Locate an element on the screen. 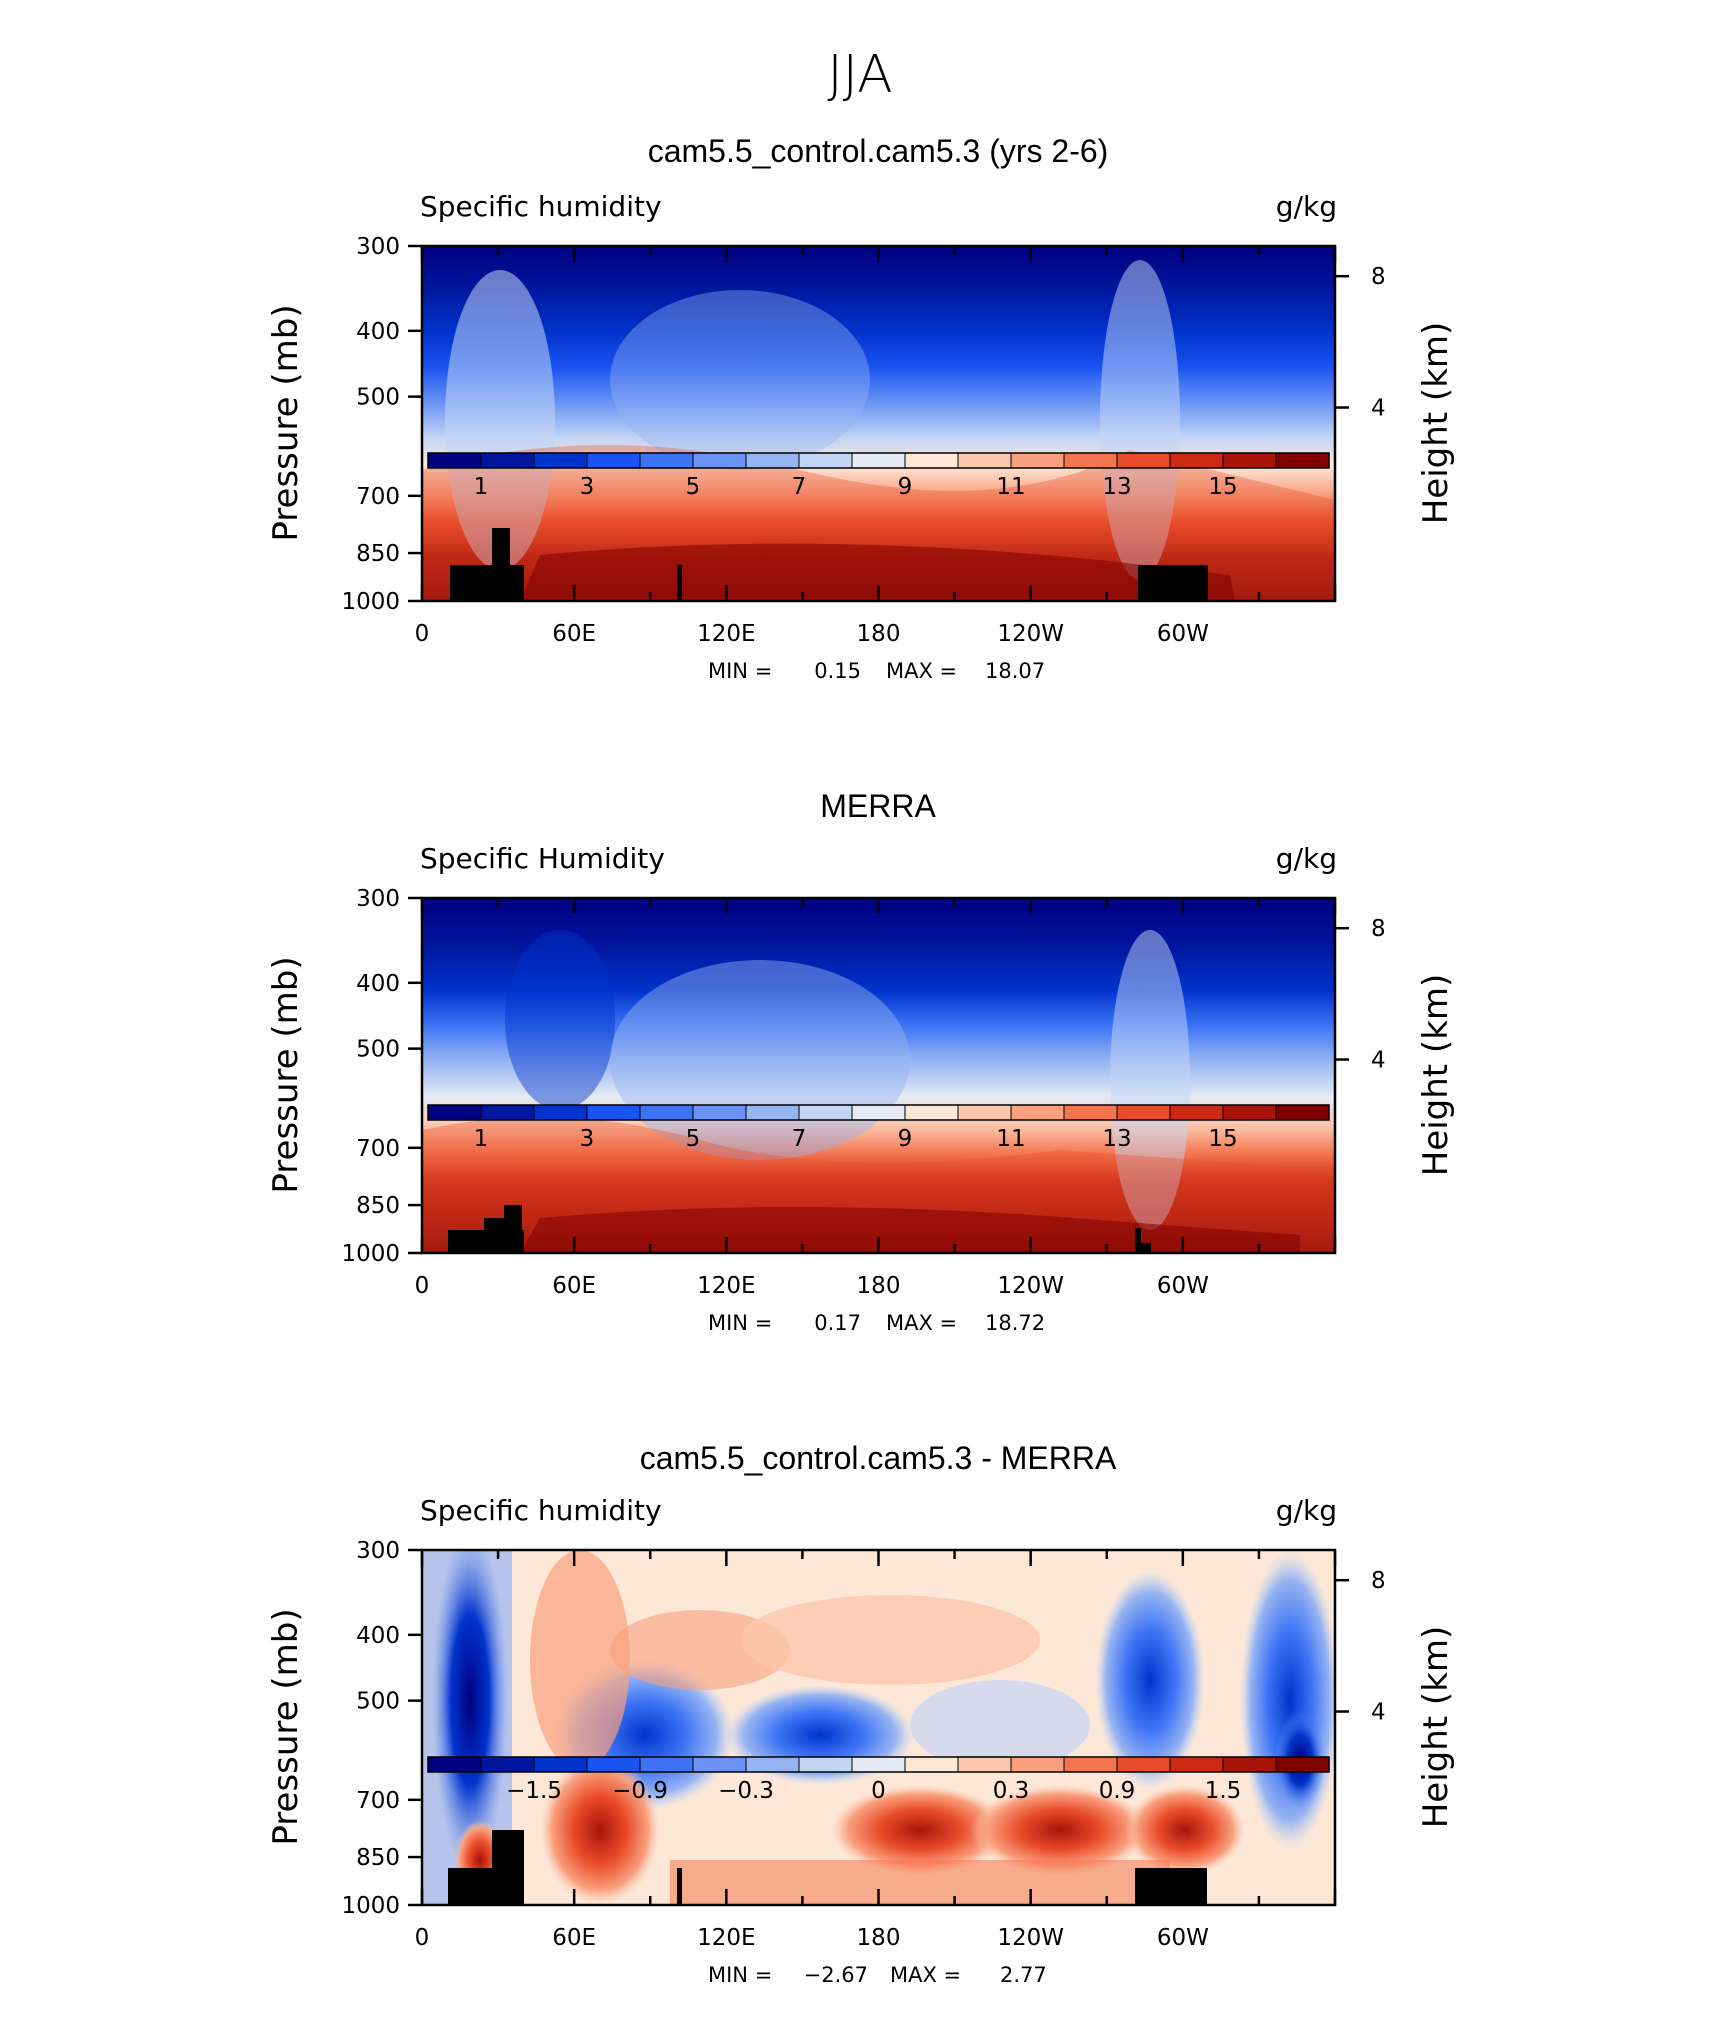  min-value: 0.17 is located at coordinates (837, 1323).